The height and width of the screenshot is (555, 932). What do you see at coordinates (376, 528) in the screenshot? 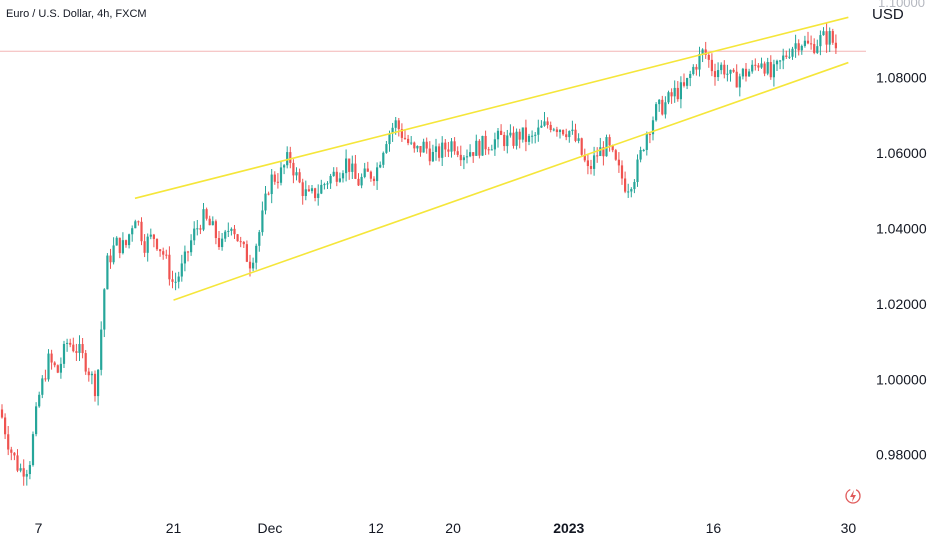
I see `x-tick-label: 12` at bounding box center [376, 528].